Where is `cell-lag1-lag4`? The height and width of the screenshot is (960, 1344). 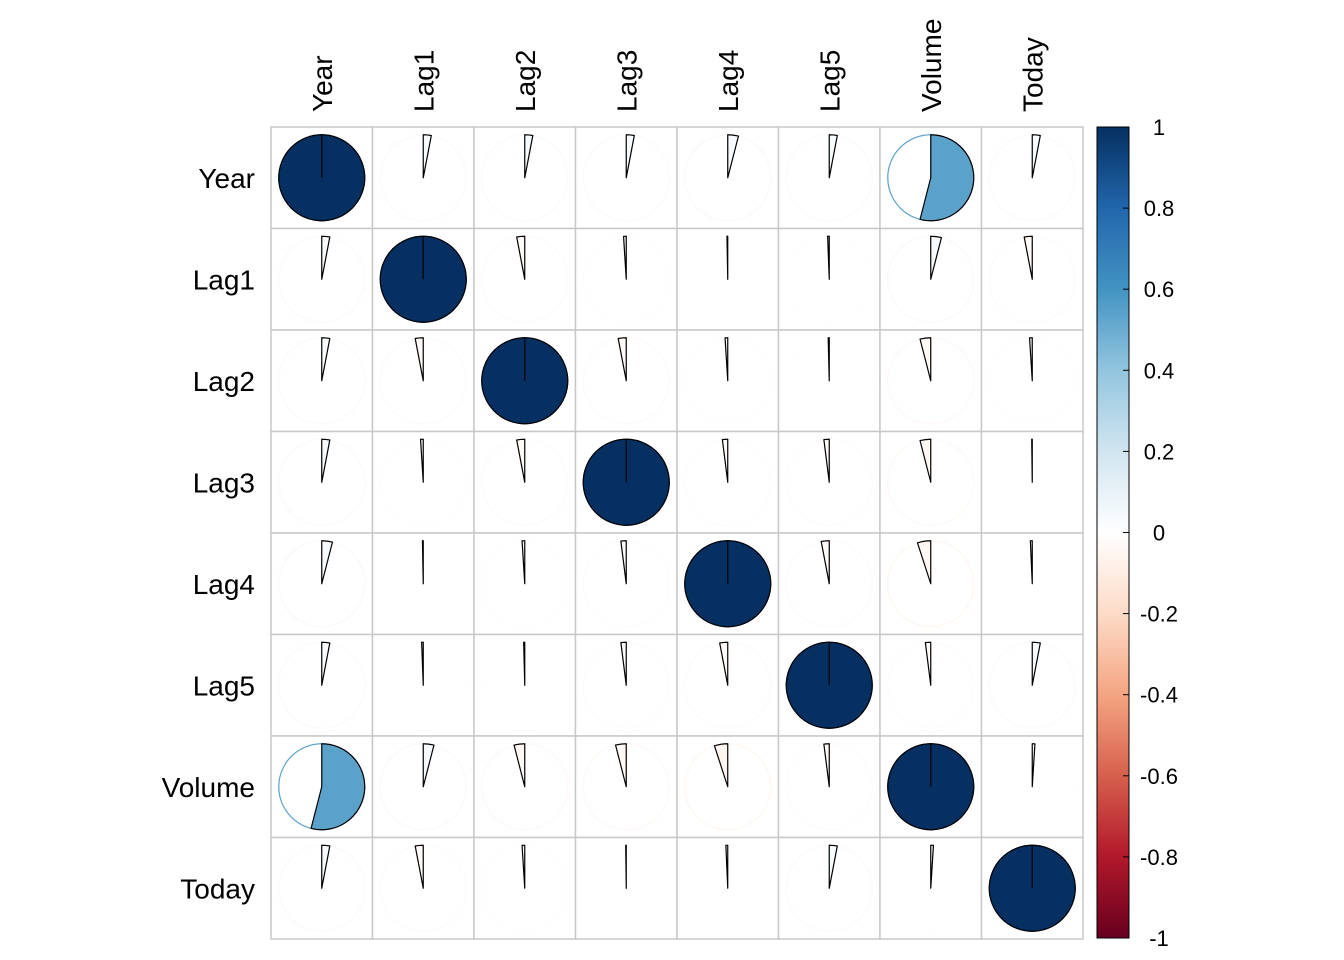 cell-lag1-lag4 is located at coordinates (728, 279).